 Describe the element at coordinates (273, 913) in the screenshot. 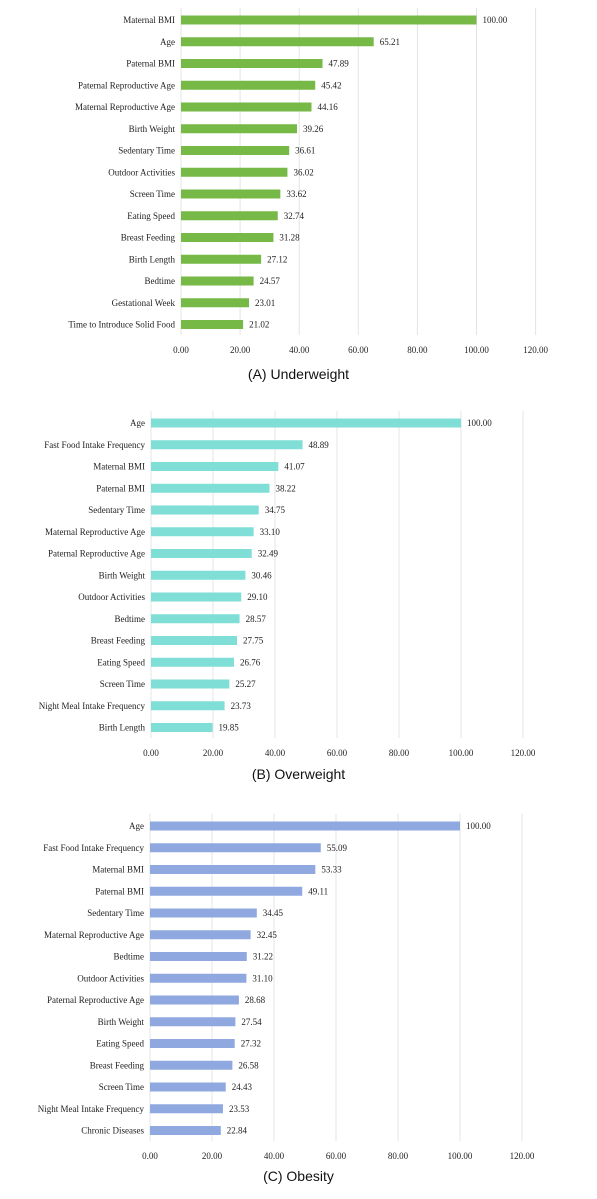

I see `data-label: 34.45` at that location.